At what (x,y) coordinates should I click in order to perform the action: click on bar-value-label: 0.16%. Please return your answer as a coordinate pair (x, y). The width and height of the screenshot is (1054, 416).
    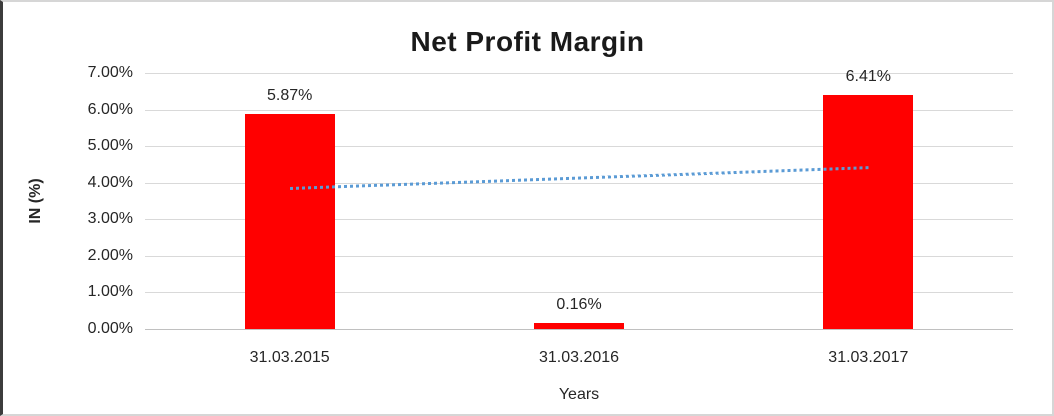
    Looking at the image, I should click on (579, 305).